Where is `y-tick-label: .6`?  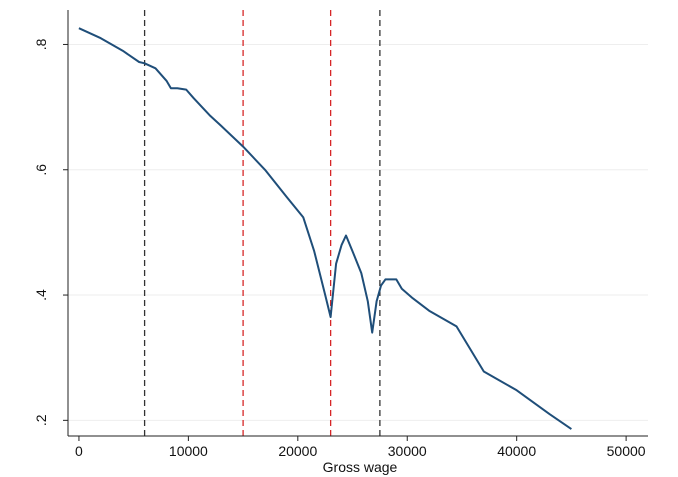 y-tick-label: .6 is located at coordinates (41, 170).